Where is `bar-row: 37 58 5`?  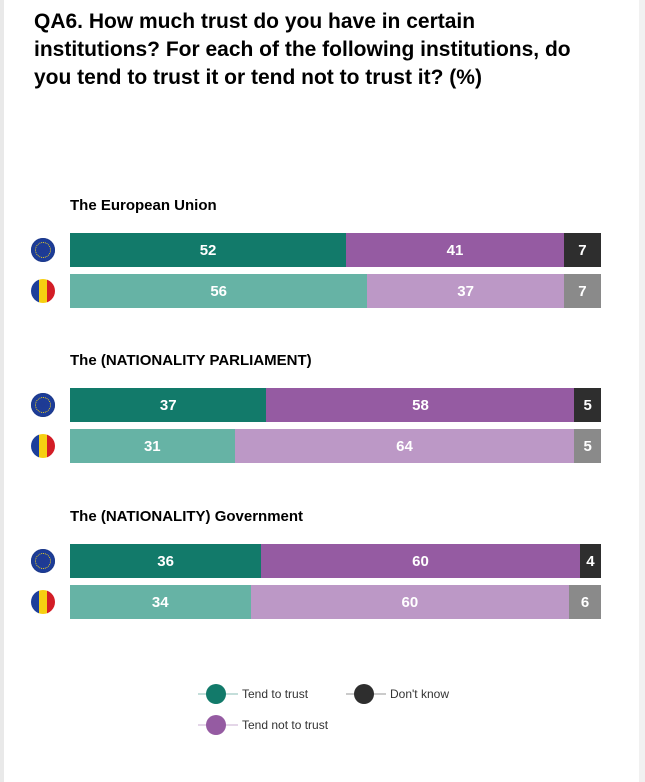
bar-row: 37 58 5 is located at coordinates (335, 405).